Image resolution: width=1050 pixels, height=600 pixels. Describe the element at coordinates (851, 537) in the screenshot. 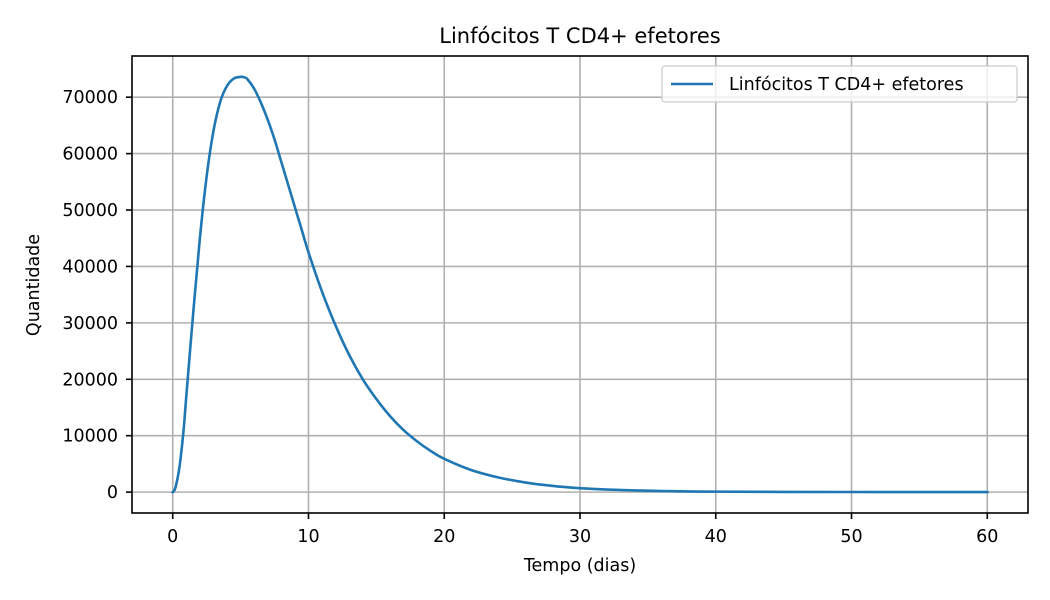

I see `x-tick-label: 50` at that location.